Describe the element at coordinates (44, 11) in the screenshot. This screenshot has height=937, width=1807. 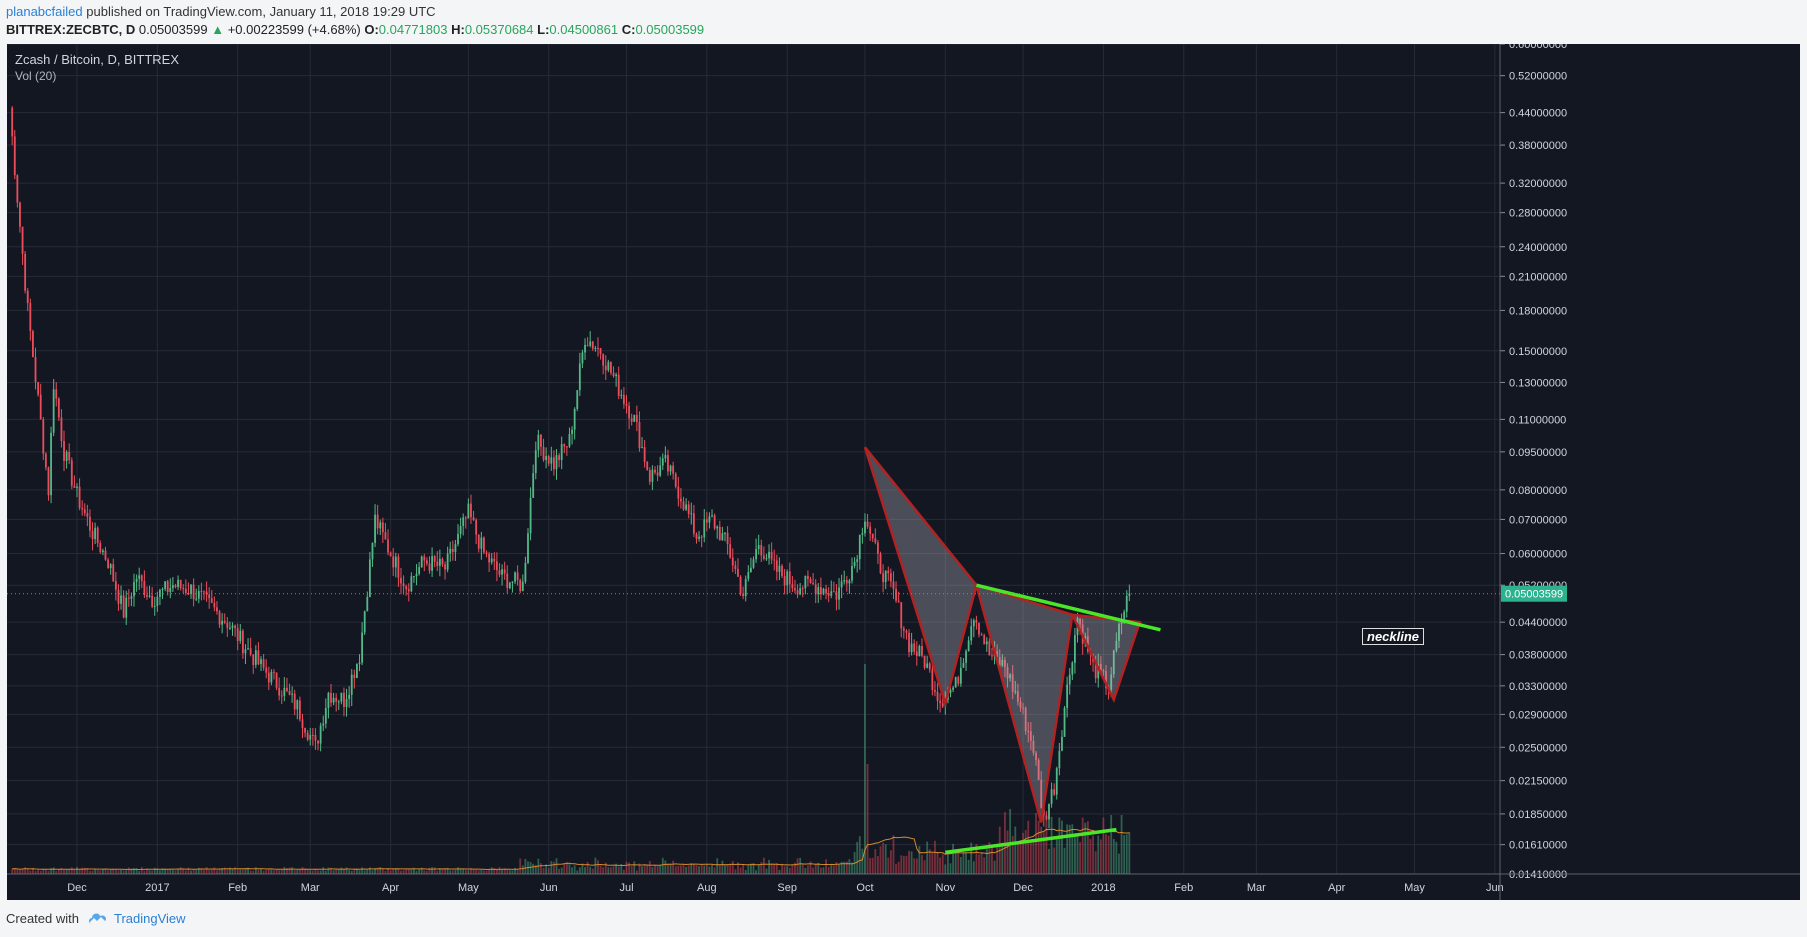
I see `author-link: planabcfailed` at that location.